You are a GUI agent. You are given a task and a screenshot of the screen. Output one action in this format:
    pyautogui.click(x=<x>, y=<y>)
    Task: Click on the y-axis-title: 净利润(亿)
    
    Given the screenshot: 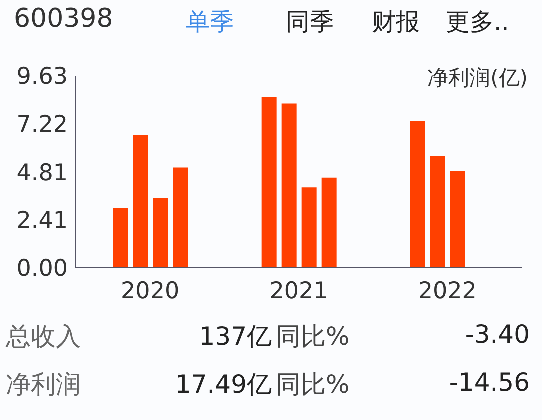 What is the action you would take?
    pyautogui.click(x=478, y=78)
    